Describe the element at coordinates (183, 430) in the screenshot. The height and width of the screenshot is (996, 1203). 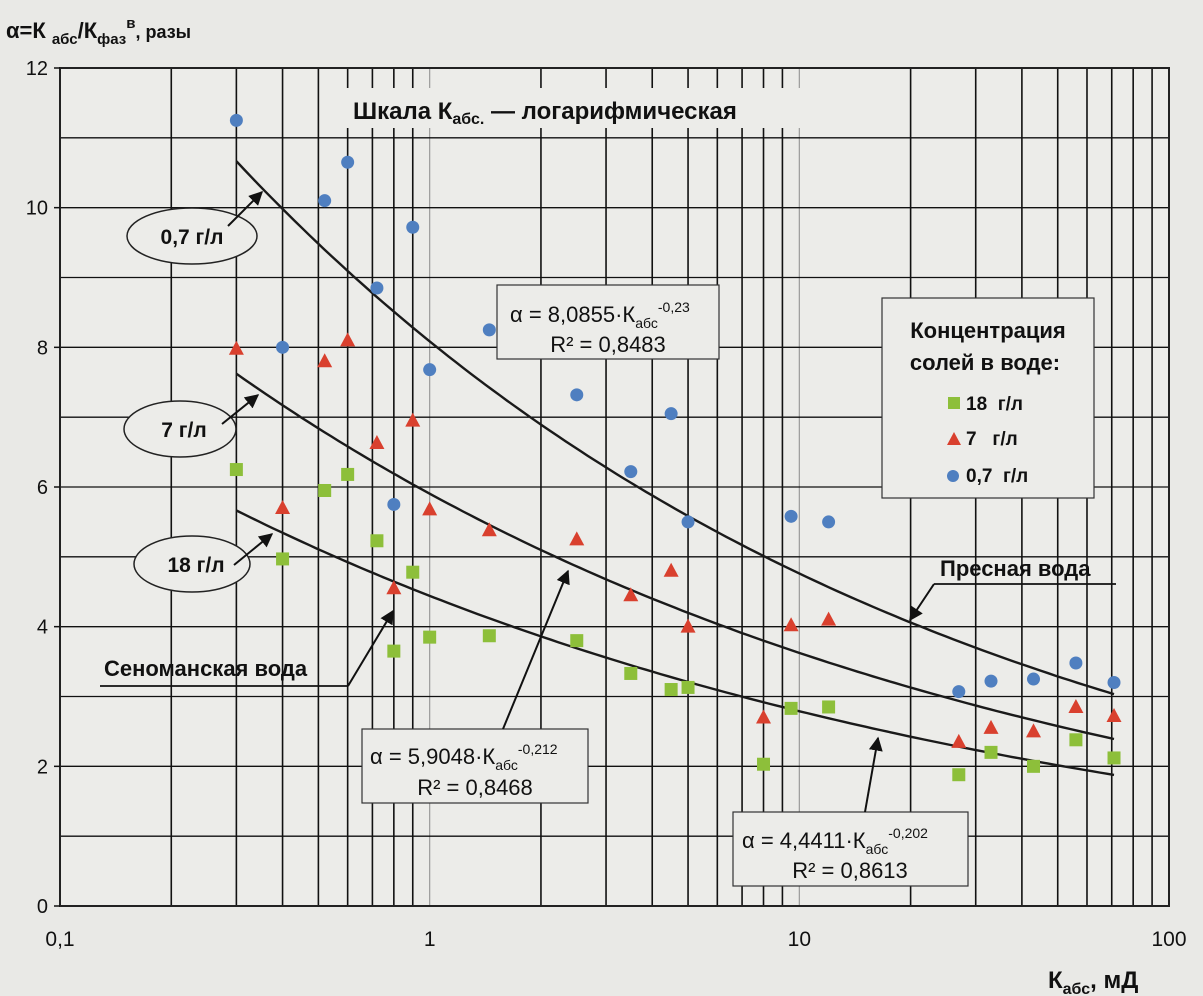
I see `curve-label-7-text: 7 г/л` at that location.